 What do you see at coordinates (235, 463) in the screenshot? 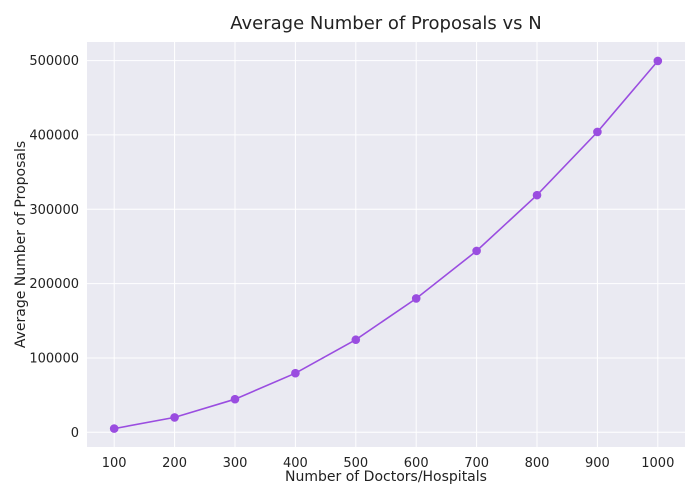
I see `x-tick-label: 300` at bounding box center [235, 463].